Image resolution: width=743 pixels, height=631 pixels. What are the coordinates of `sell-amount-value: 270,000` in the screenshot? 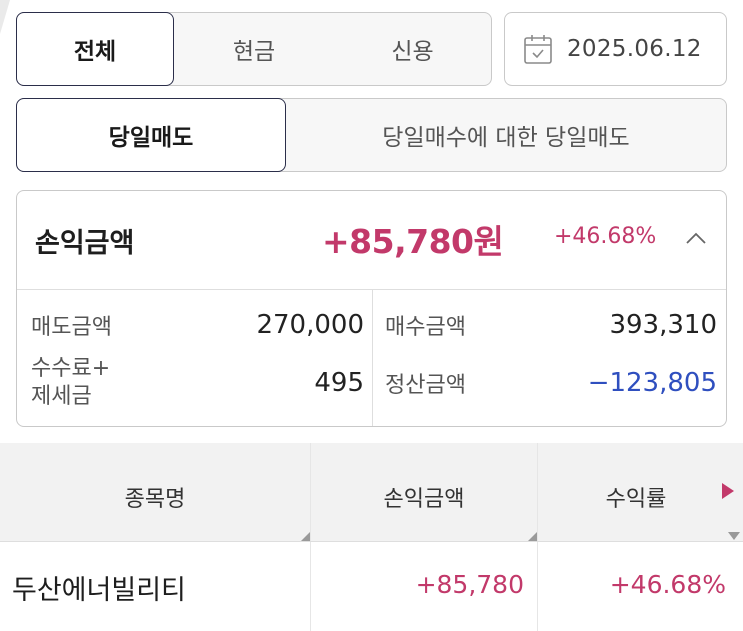 It's located at (310, 325).